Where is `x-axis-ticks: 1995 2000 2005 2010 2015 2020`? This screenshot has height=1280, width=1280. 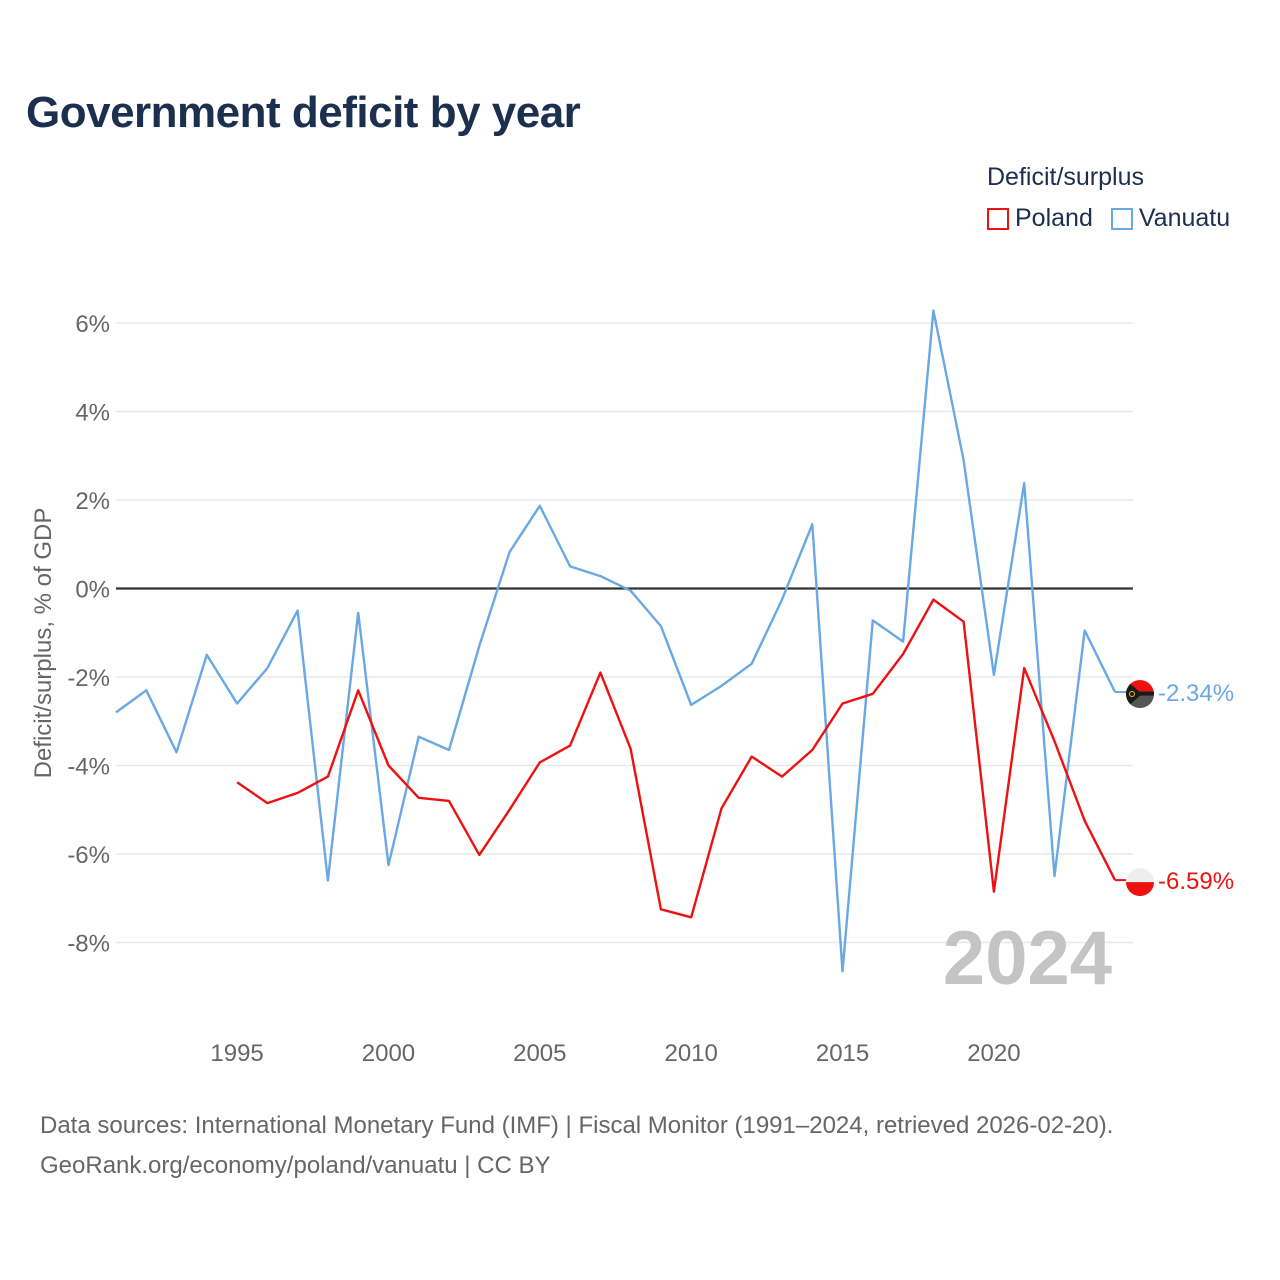
x-axis-ticks: 1995 2000 2005 2010 2015 2020 is located at coordinates (615, 1053).